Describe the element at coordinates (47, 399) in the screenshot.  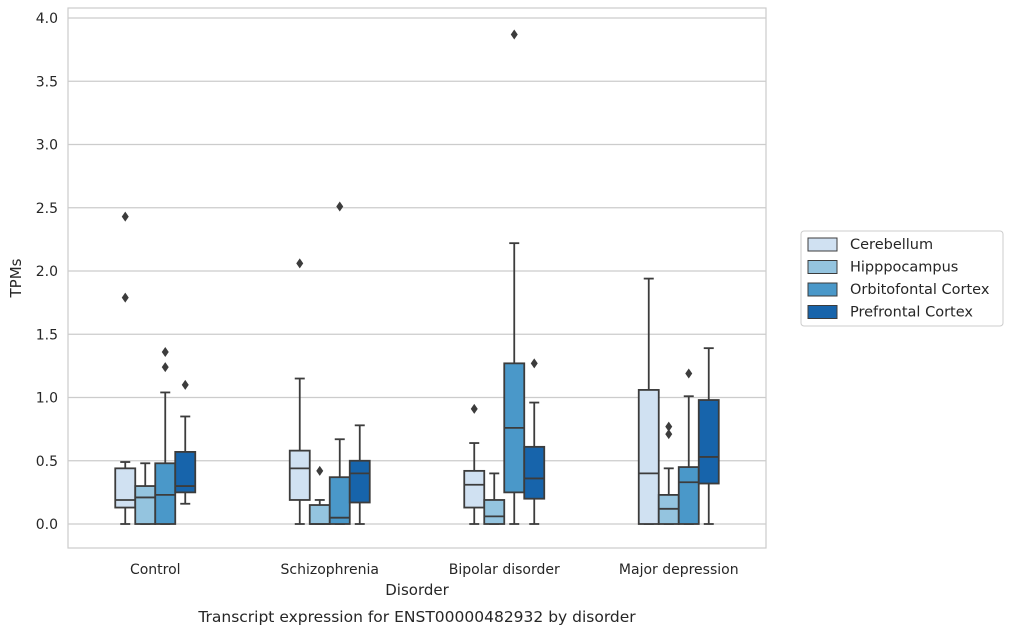
I see `y-tick-label: 1.0` at that location.